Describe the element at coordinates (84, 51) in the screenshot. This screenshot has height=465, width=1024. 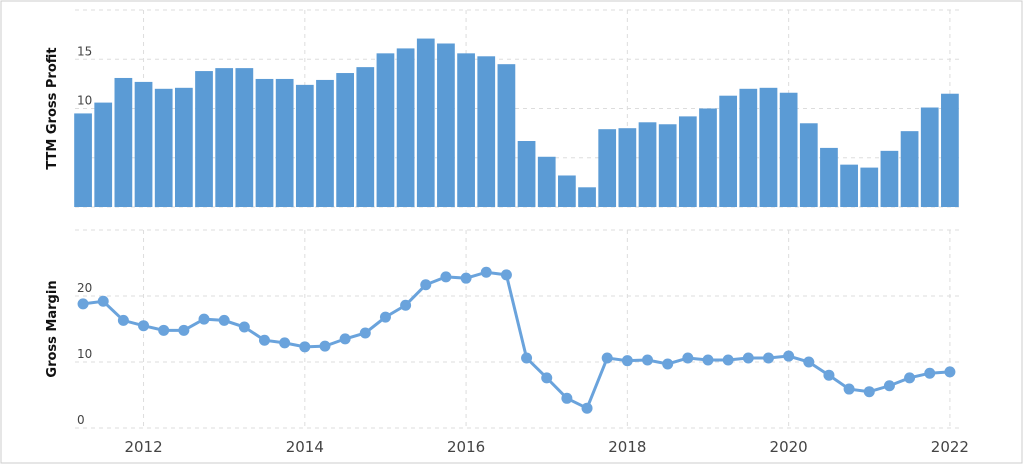
I see `y-tick-label: 15` at that location.